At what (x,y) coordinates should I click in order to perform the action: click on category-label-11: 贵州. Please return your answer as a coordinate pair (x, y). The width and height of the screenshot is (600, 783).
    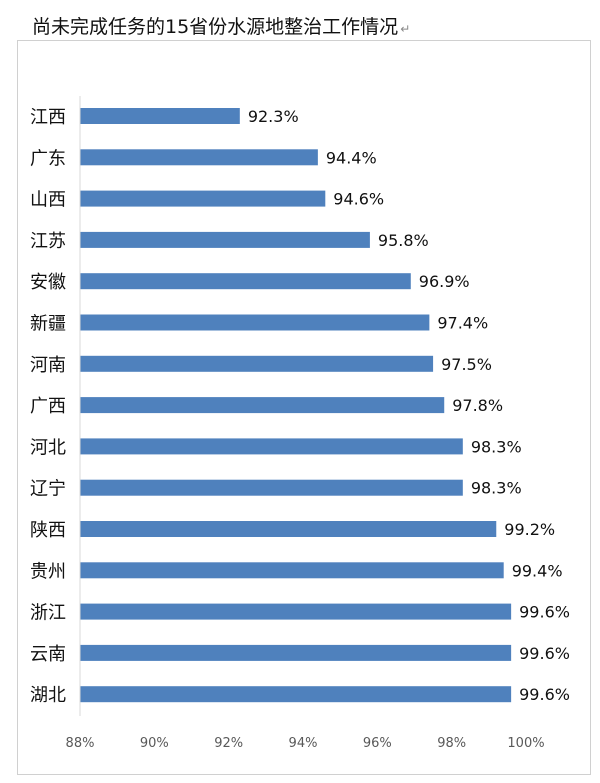
    Looking at the image, I should click on (48, 571).